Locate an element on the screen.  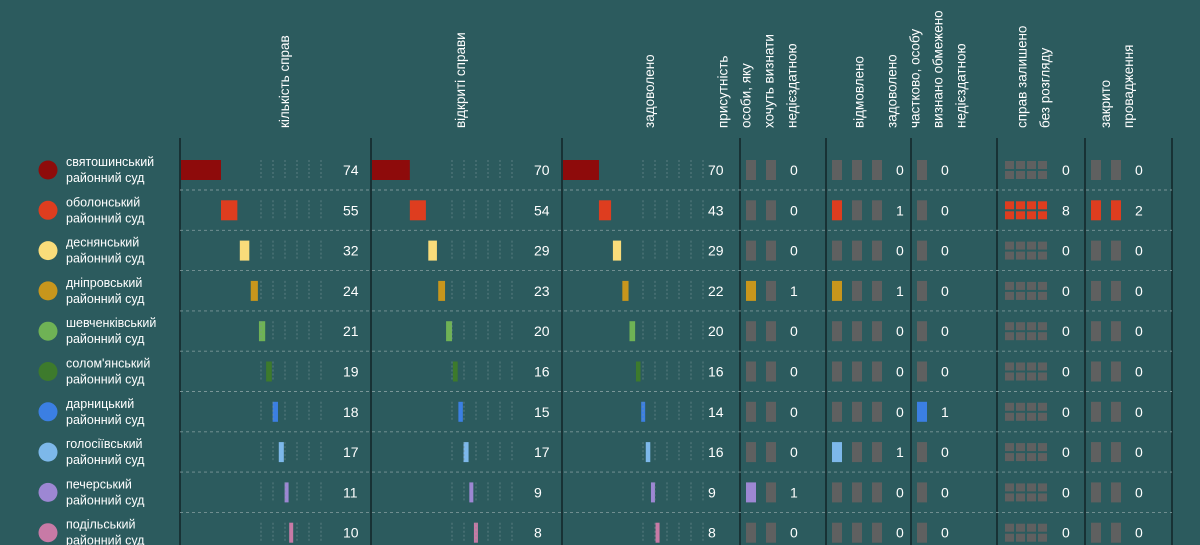
column-header-label: особи, яку is located at coordinates (746, 95).